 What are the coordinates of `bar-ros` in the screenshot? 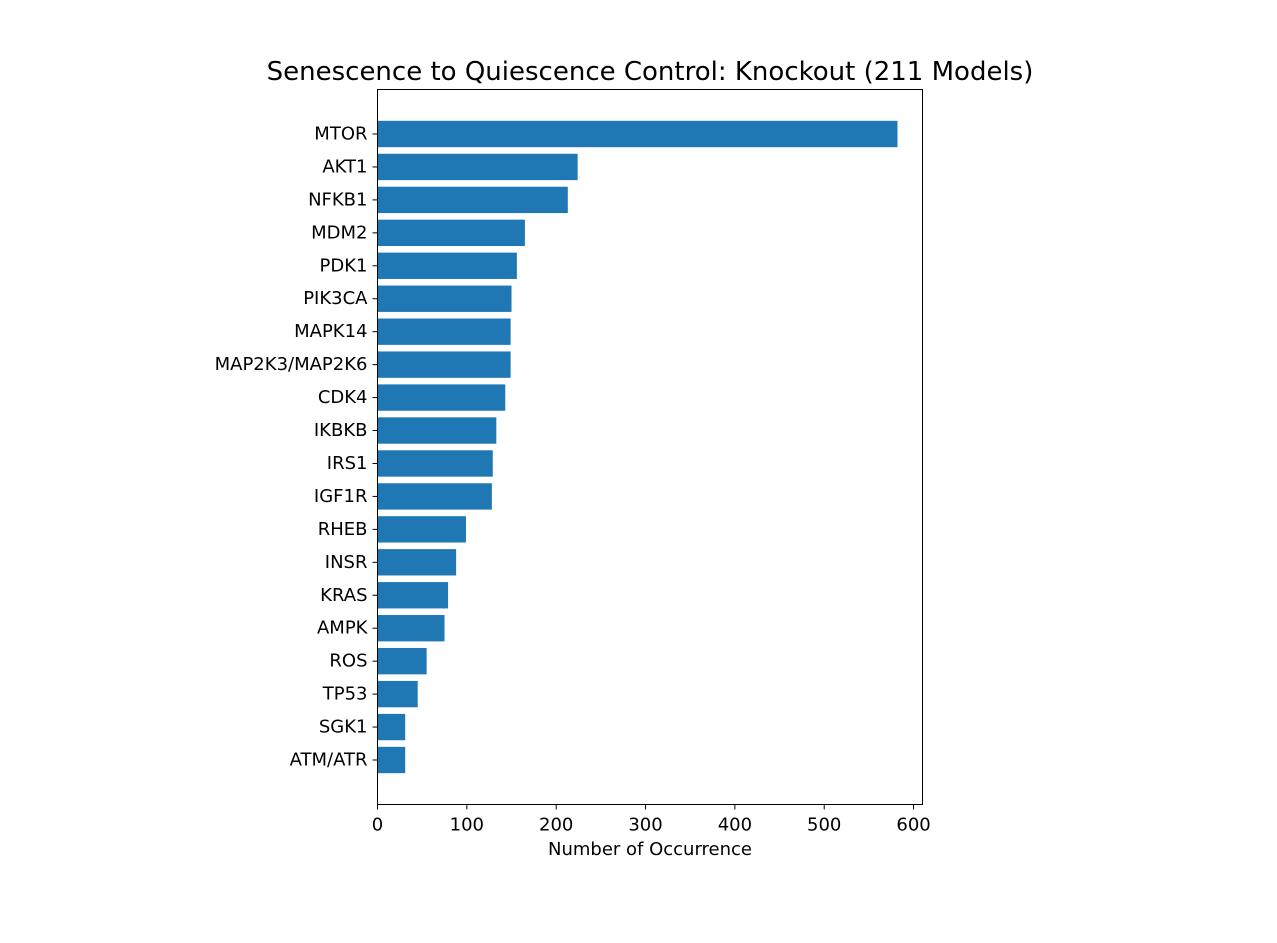 It's located at (402, 661).